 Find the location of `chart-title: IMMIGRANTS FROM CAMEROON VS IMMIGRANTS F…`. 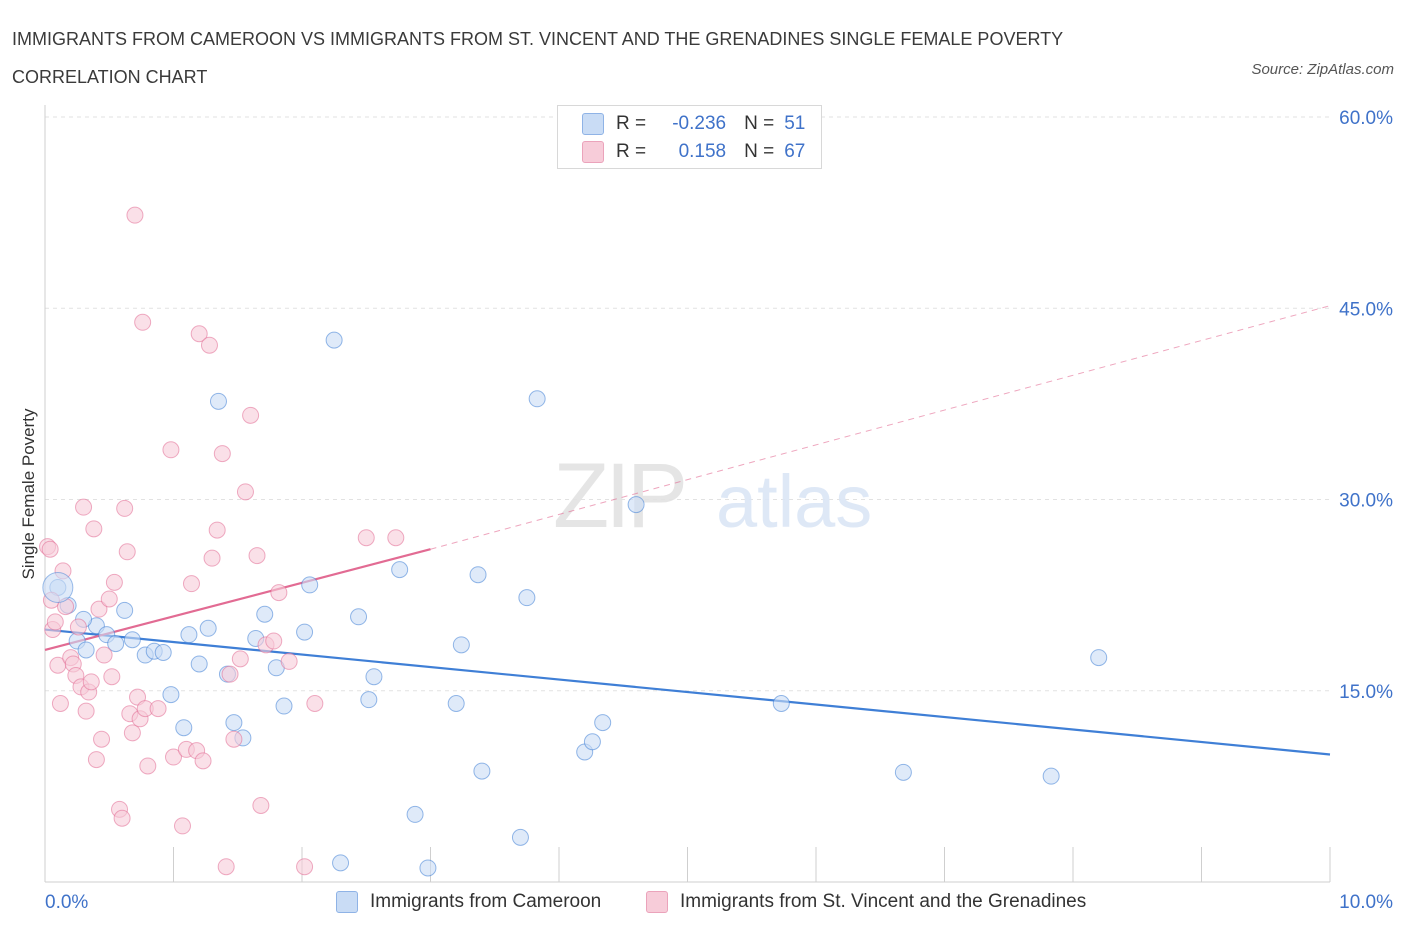

chart-title: IMMIGRANTS FROM CAMEROON VS IMMIGRANTS F… is located at coordinates (537, 58).